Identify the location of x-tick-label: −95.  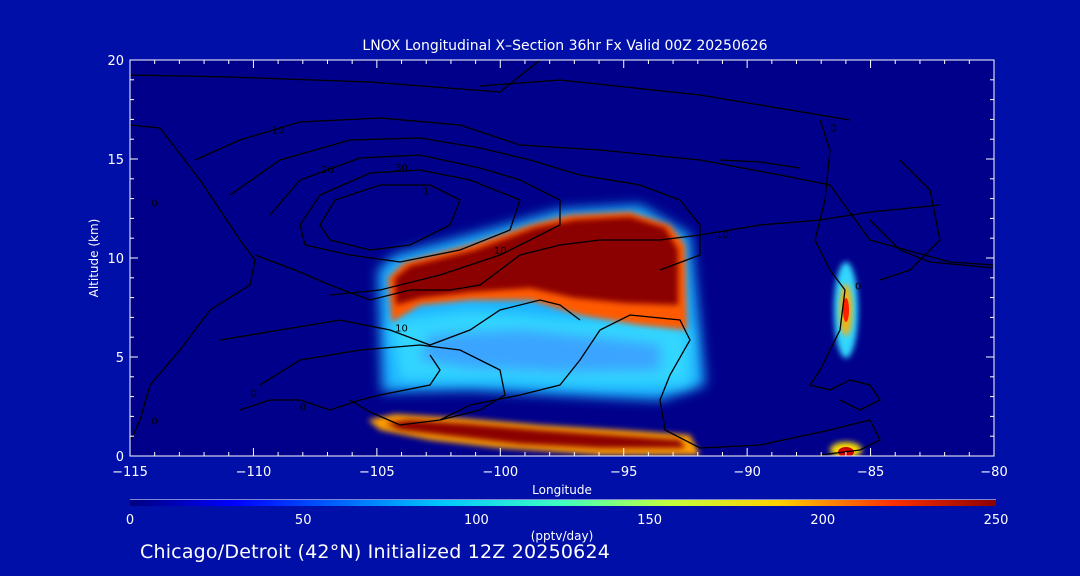
(623, 472).